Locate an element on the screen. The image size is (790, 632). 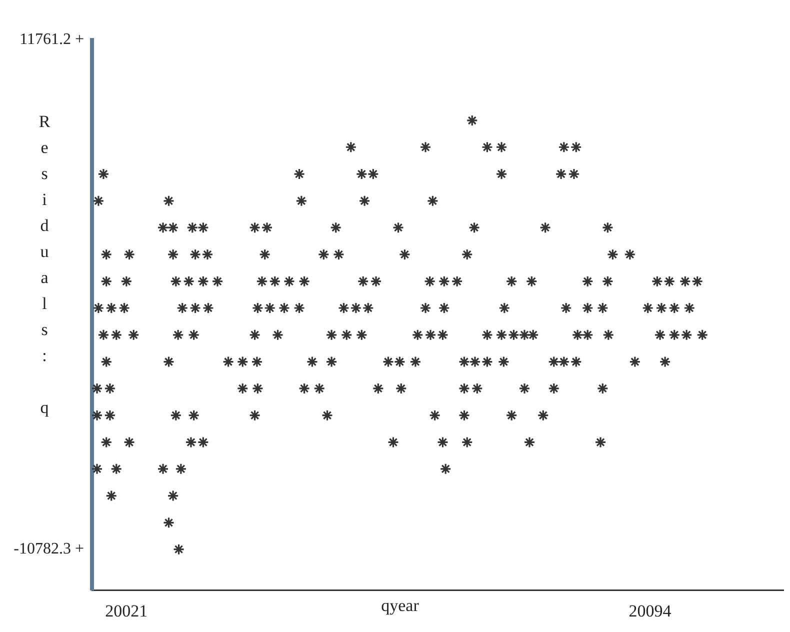
x-tick-label: 20021 is located at coordinates (126, 611).